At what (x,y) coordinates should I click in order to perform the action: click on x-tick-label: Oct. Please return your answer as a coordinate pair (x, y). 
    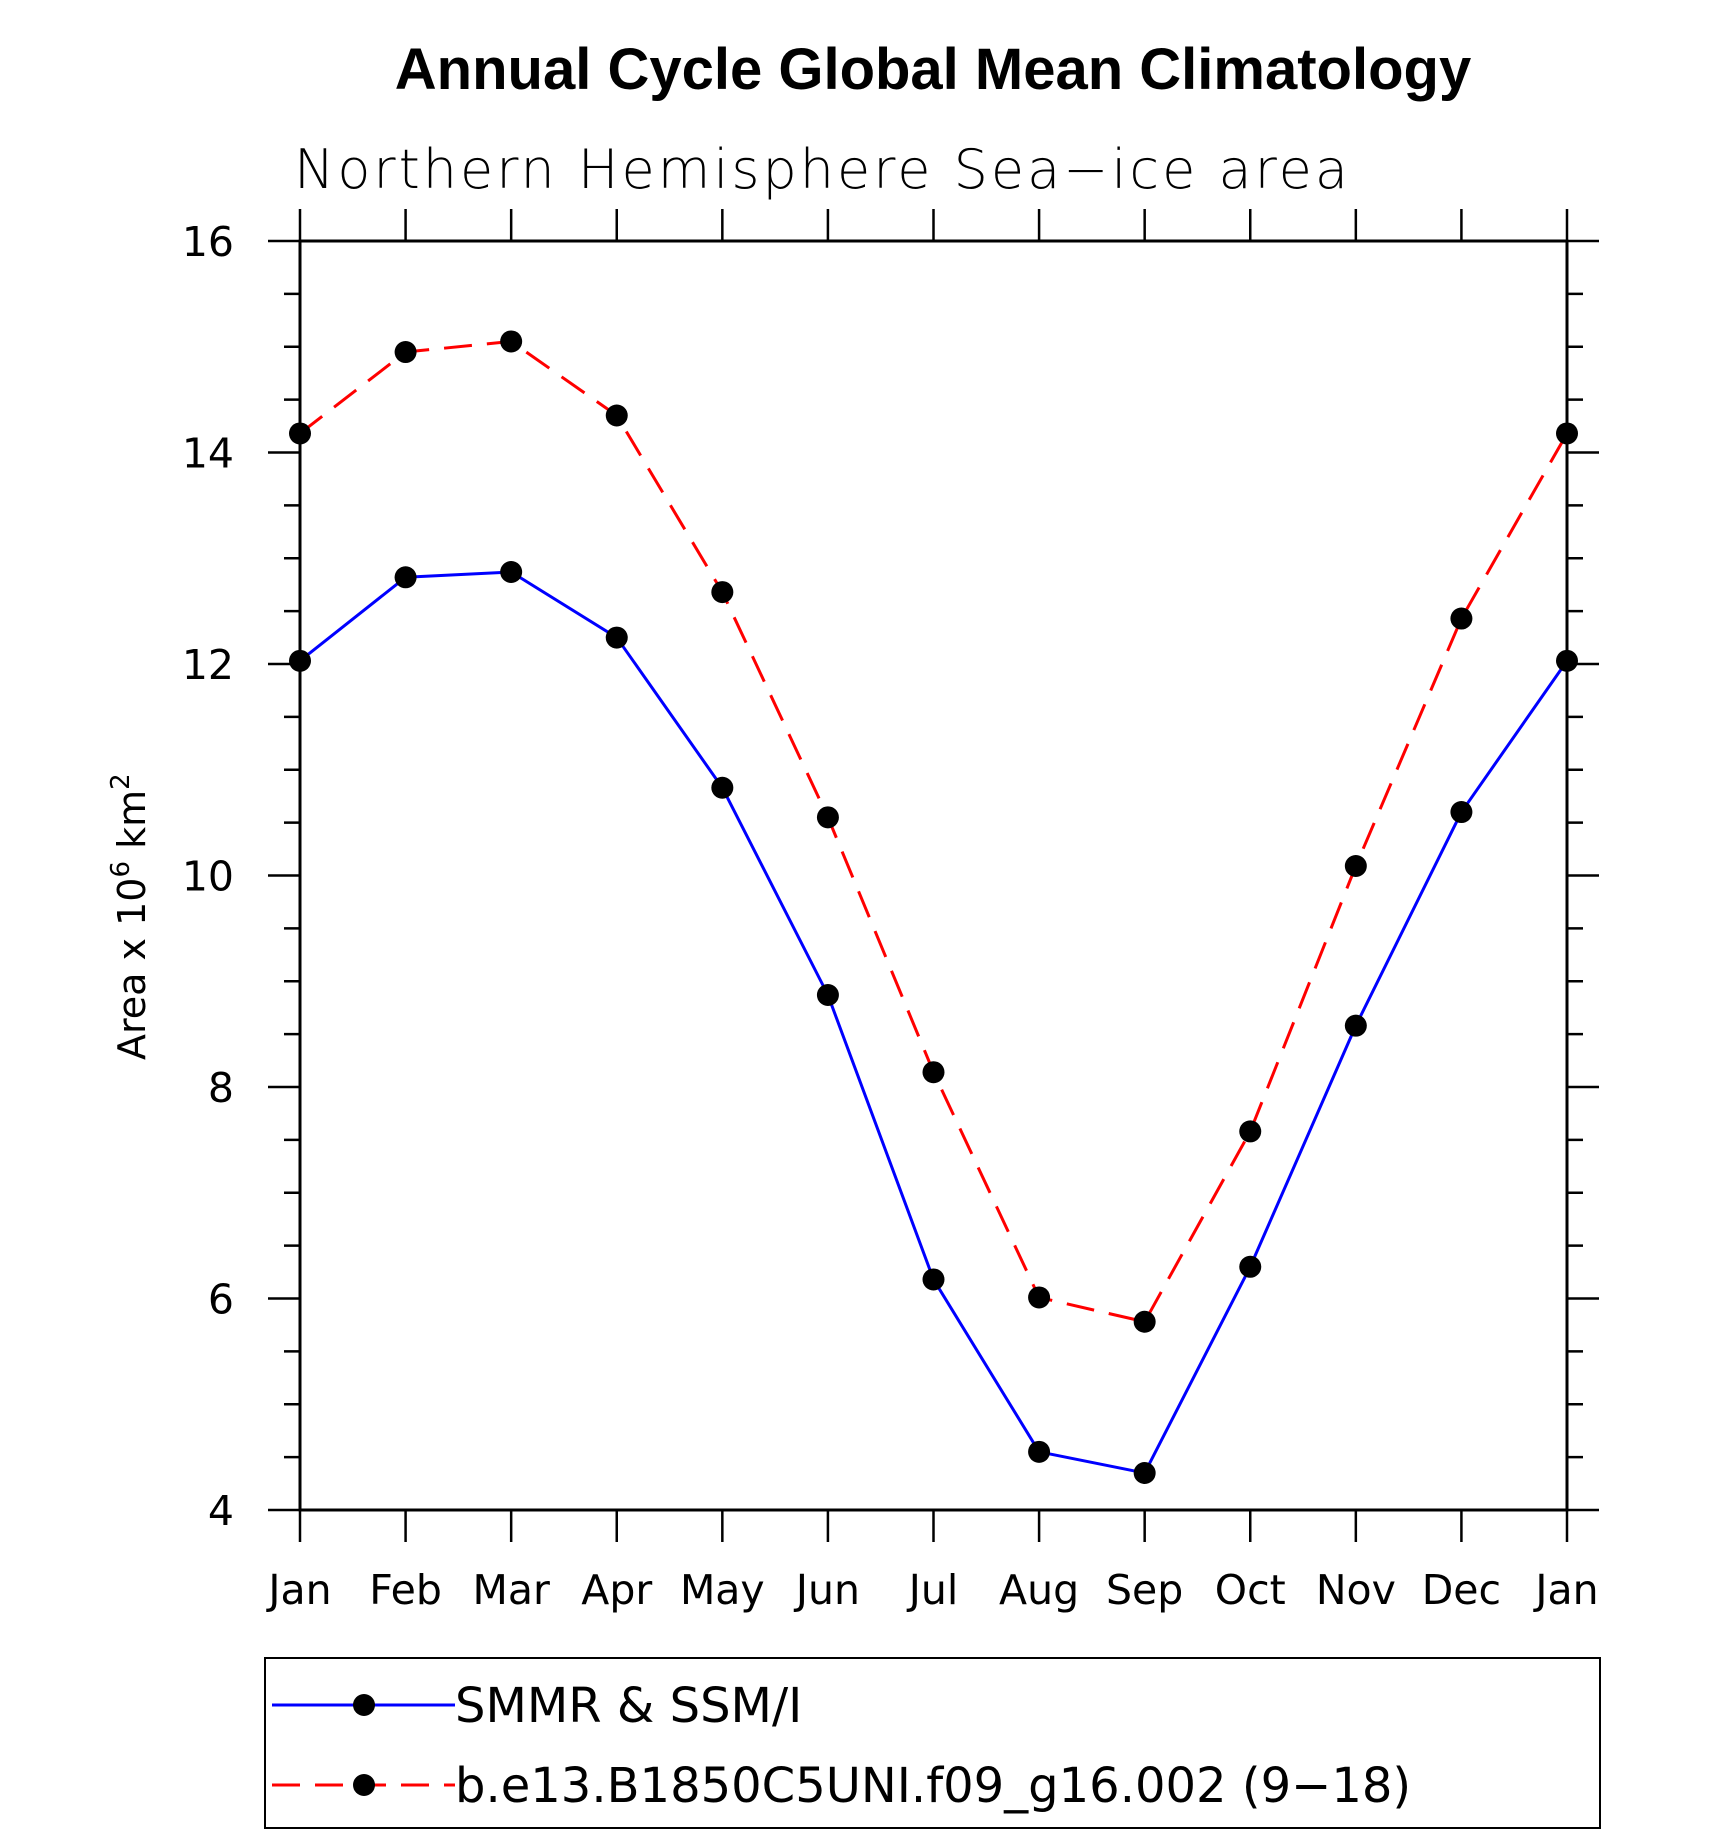
    Looking at the image, I should click on (1250, 1590).